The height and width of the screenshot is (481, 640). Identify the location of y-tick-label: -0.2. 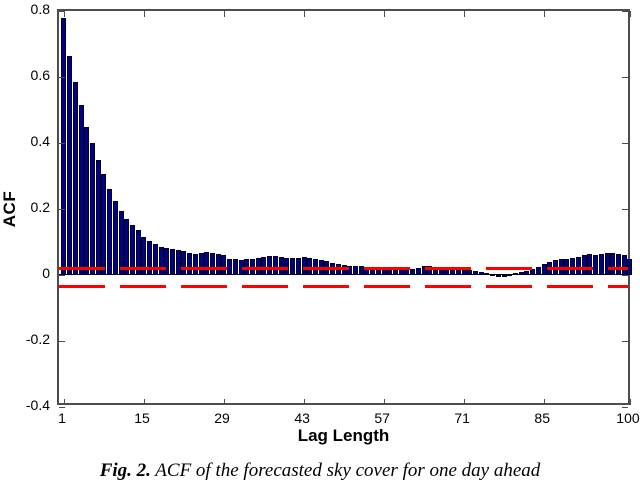
(37, 339).